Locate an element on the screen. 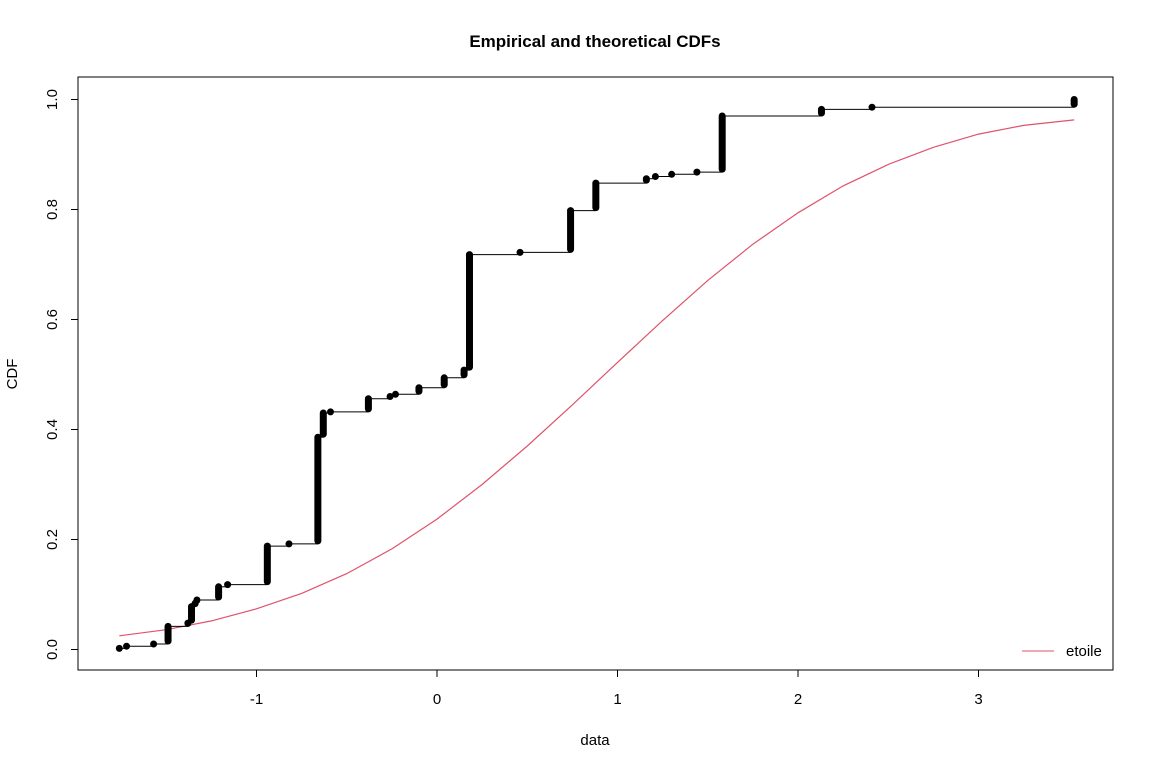 This screenshot has height=768, width=1152. legend: etoile is located at coordinates (1062, 651).